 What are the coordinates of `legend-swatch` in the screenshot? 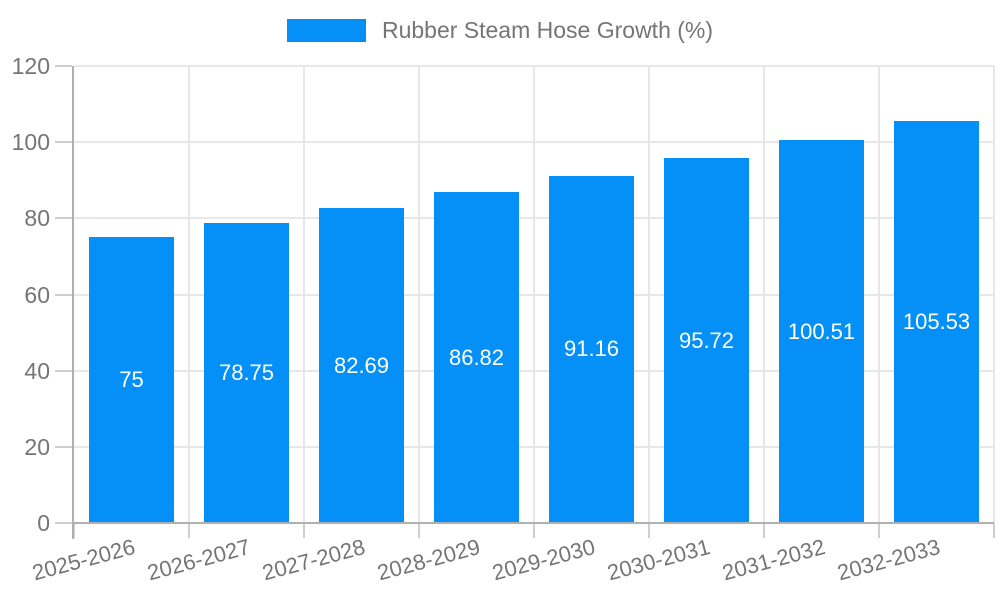 It's located at (326, 30).